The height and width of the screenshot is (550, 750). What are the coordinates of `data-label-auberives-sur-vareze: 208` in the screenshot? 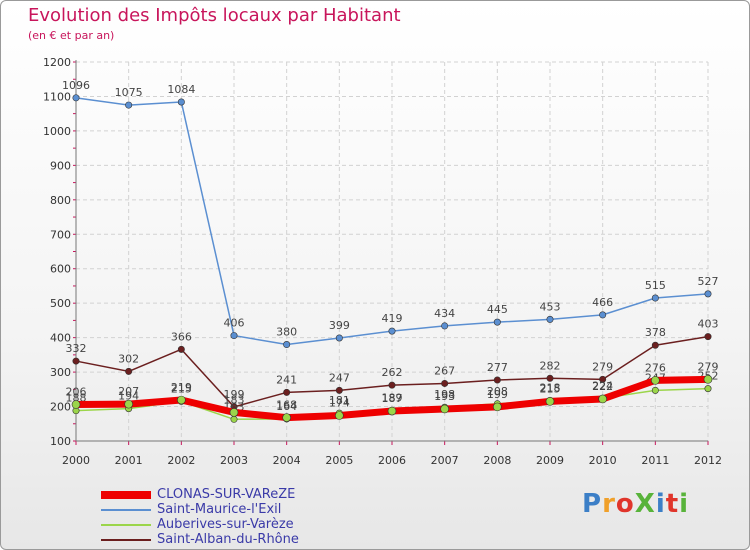 It's located at (497, 391).